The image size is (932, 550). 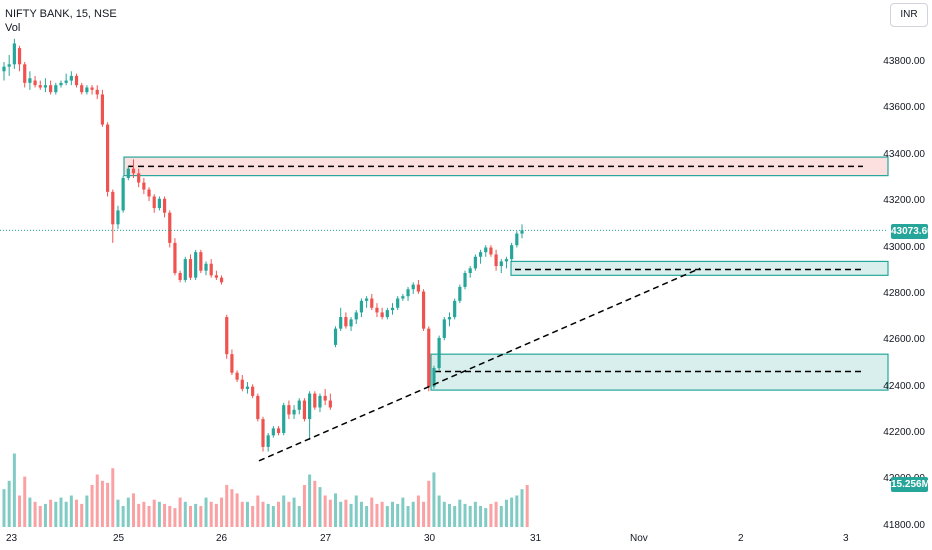 What do you see at coordinates (13, 28) in the screenshot?
I see `volume-legend: Vol` at bounding box center [13, 28].